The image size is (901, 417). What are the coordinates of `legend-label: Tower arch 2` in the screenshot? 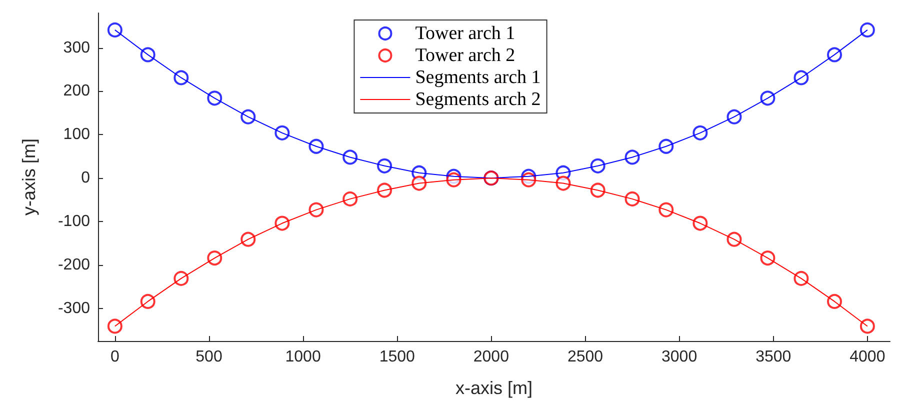 It's located at (465, 55).